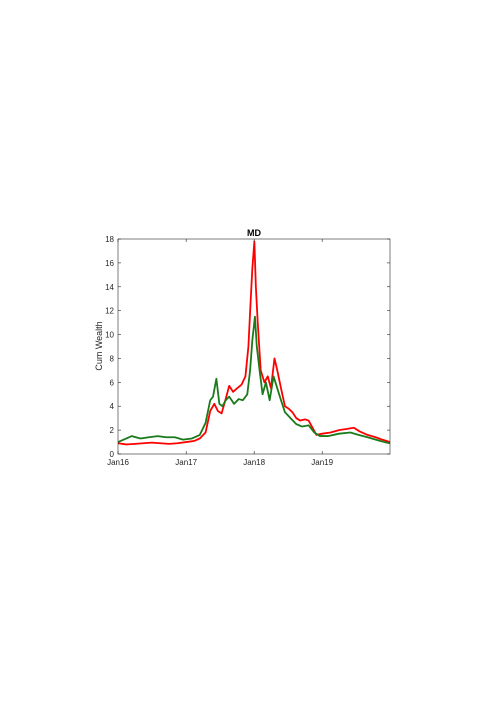 The image size is (496, 702). I want to click on x-axis-ticks: Jan16 Jan17 Jan18 Jan19, so click(220, 353).